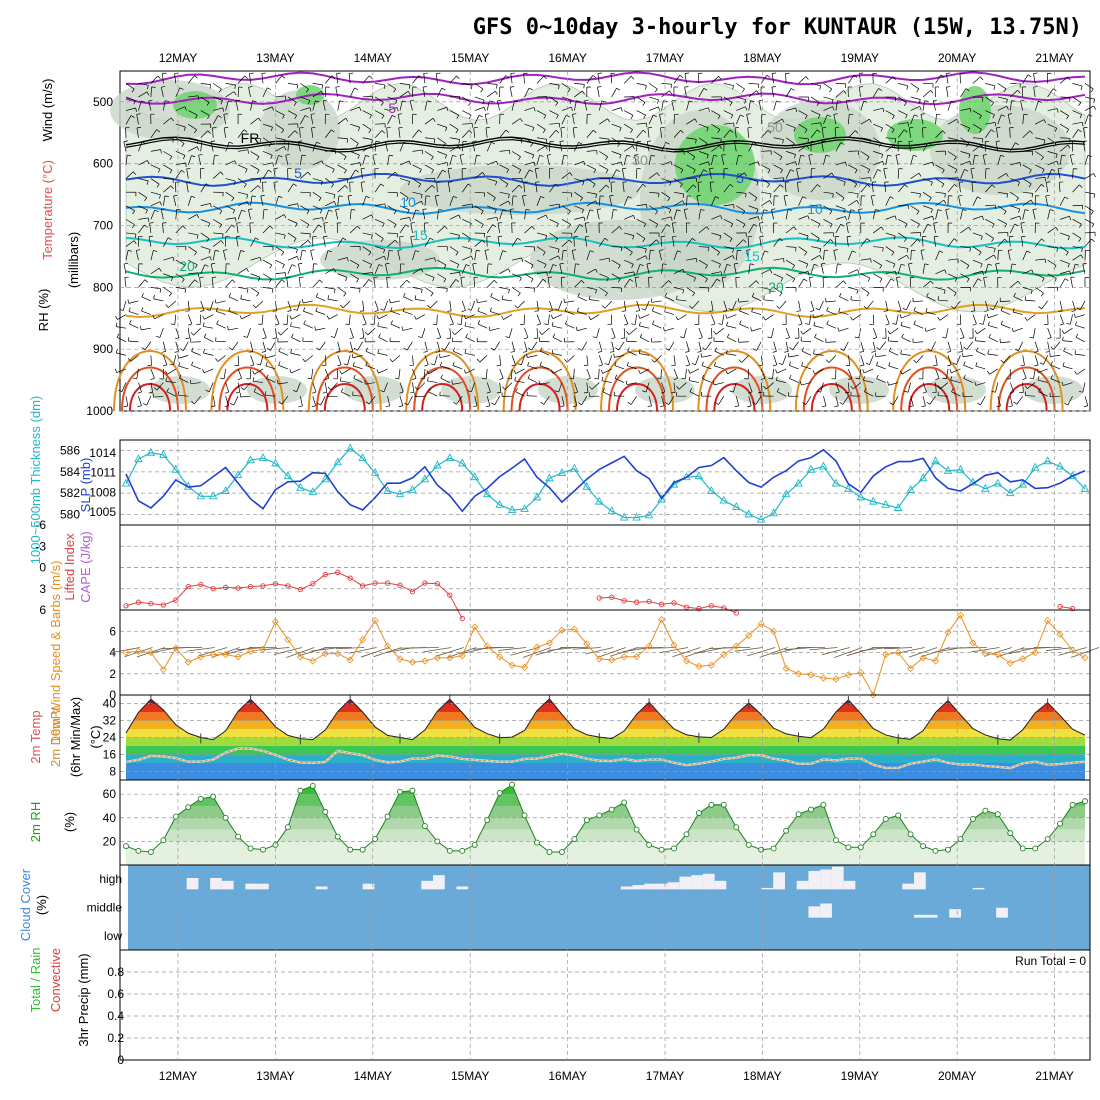  Describe the element at coordinates (103, 349) in the screenshot. I see `upper-ytick-label: 900` at that location.